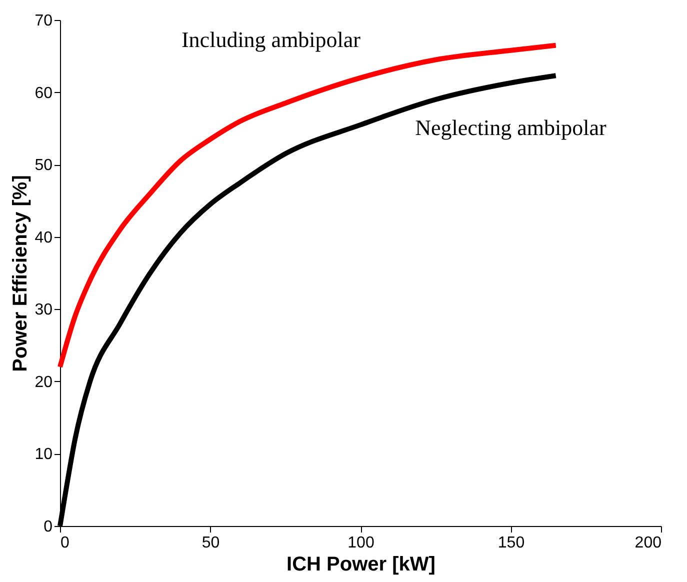 The height and width of the screenshot is (582, 687). Describe the element at coordinates (43, 21) in the screenshot. I see `y-tick-label: 70` at that location.